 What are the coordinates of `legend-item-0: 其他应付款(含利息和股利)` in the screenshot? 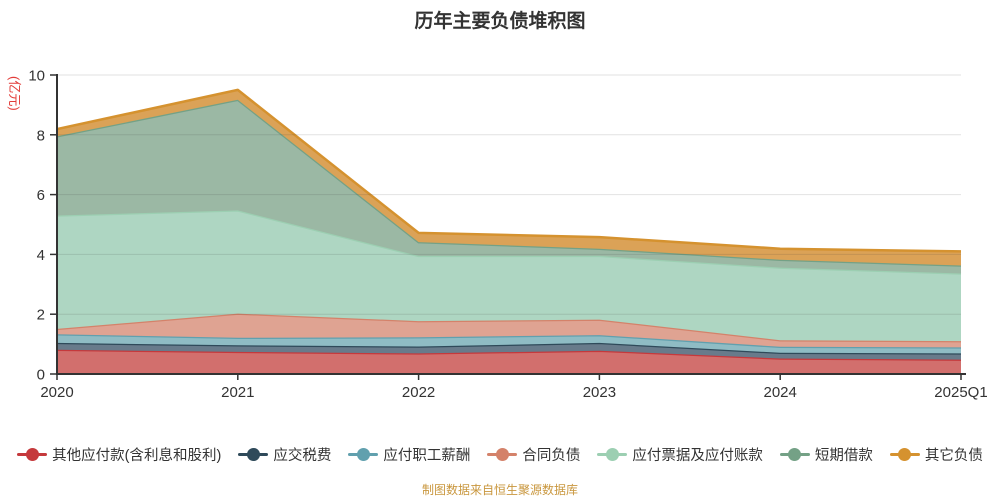 It's located at (119, 454).